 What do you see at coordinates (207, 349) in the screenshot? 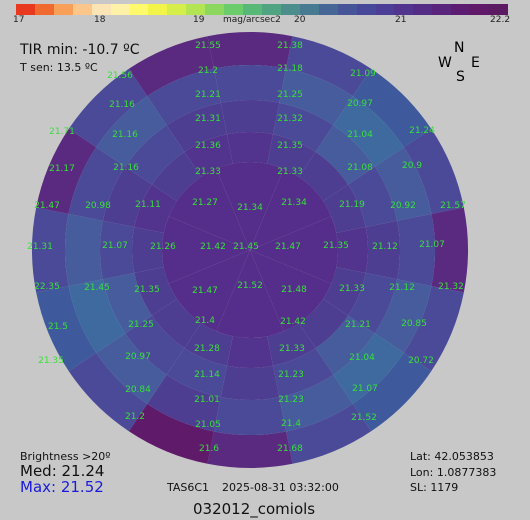
I see `sky-cell-value: 21.28` at bounding box center [207, 349].